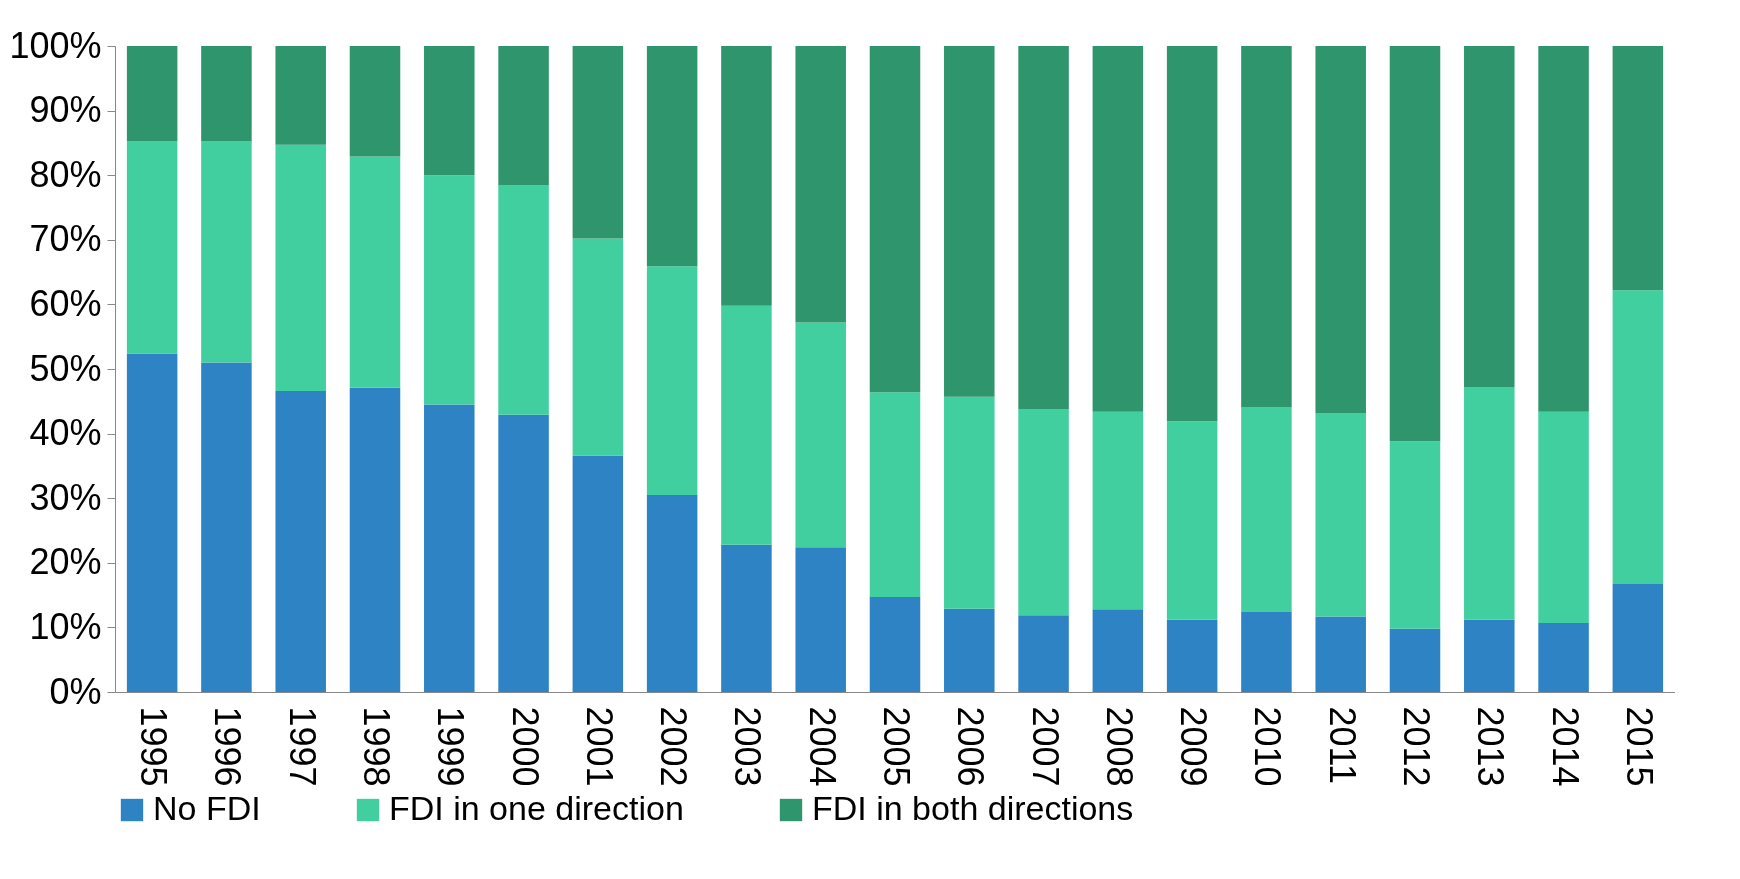 Image resolution: width=1740 pixels, height=879 pixels. What do you see at coordinates (1194, 746) in the screenshot?
I see `x-tick-label: 2009` at bounding box center [1194, 746].